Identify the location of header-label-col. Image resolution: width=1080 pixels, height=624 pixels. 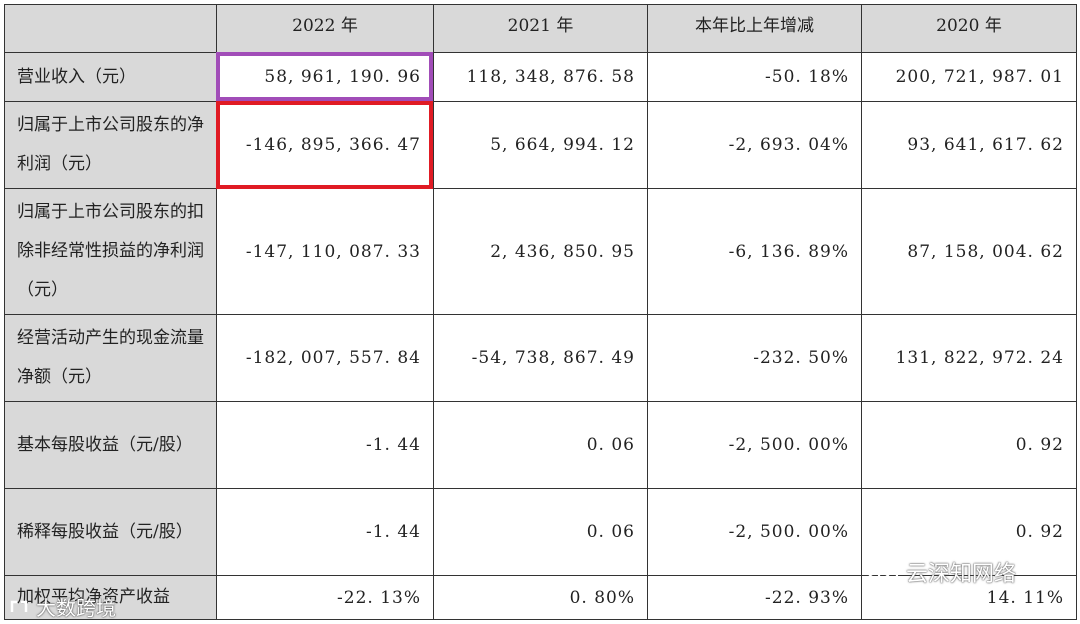
(110, 28).